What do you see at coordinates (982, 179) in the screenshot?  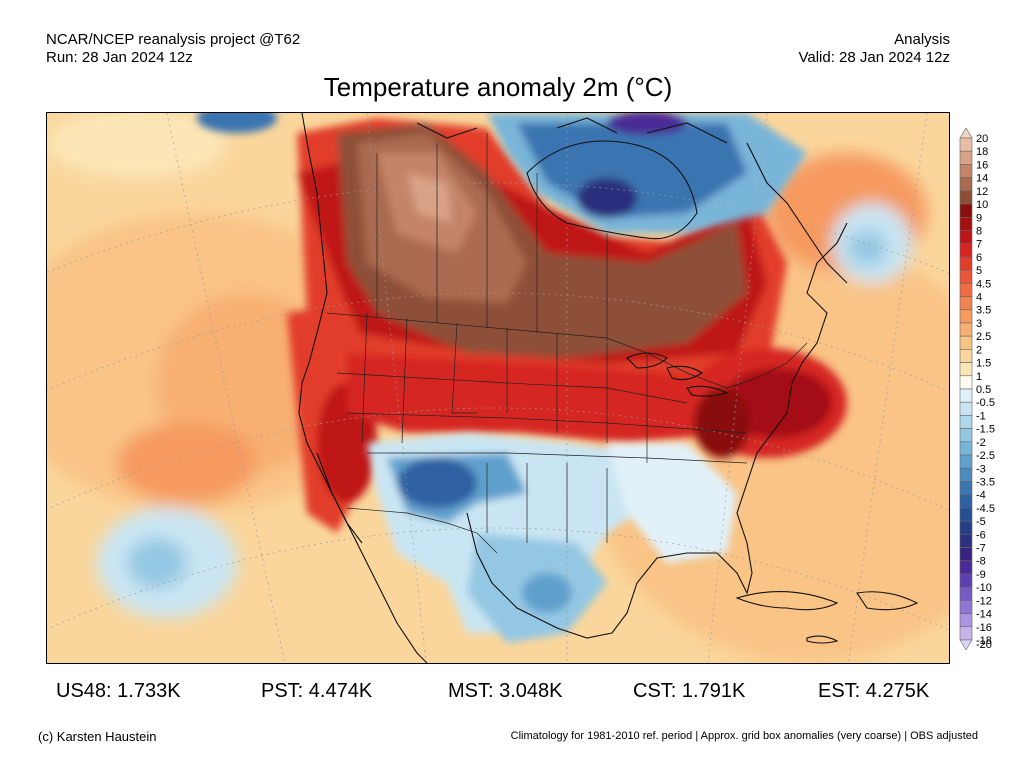 I see `legend-label: 14` at bounding box center [982, 179].